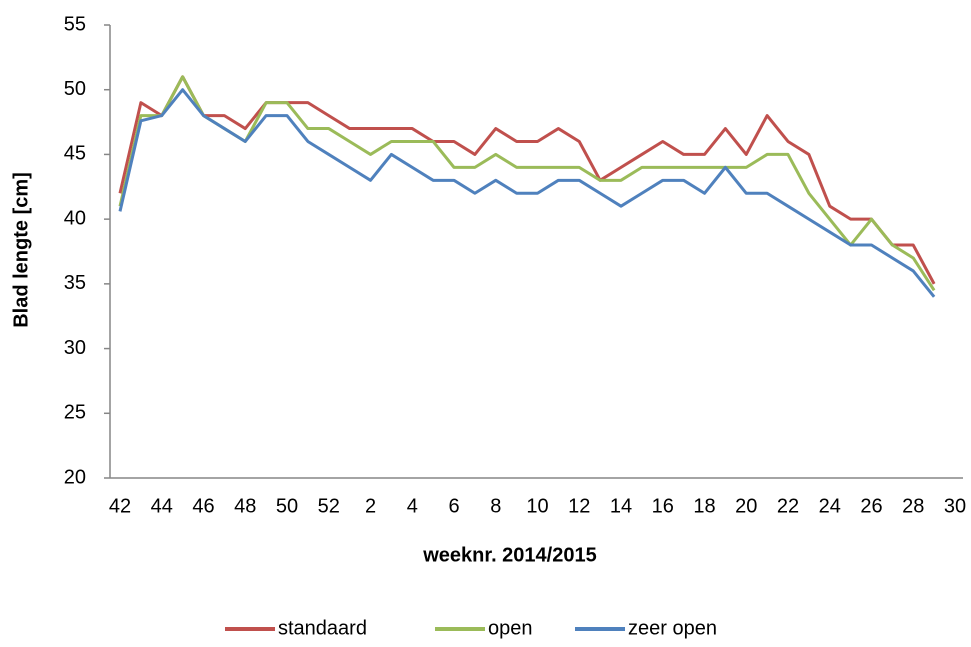  Describe the element at coordinates (75, 283) in the screenshot. I see `y-tick-label: 35` at that location.